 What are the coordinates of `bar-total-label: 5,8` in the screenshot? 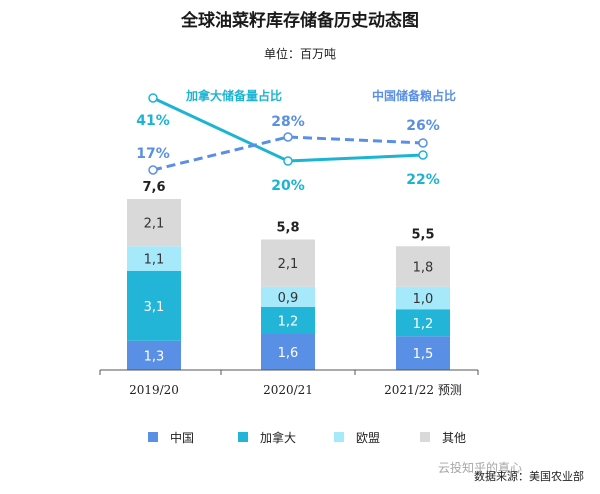 It's located at (287, 228).